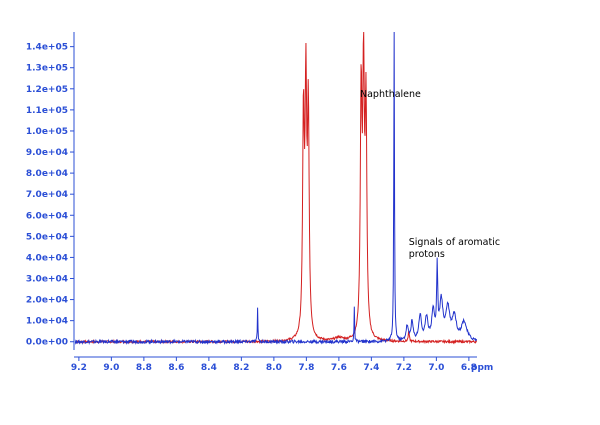 The width and height of the screenshot is (600, 425). What do you see at coordinates (47, 237) in the screenshot?
I see `y-tick-label: 5.0e+04` at bounding box center [47, 237].